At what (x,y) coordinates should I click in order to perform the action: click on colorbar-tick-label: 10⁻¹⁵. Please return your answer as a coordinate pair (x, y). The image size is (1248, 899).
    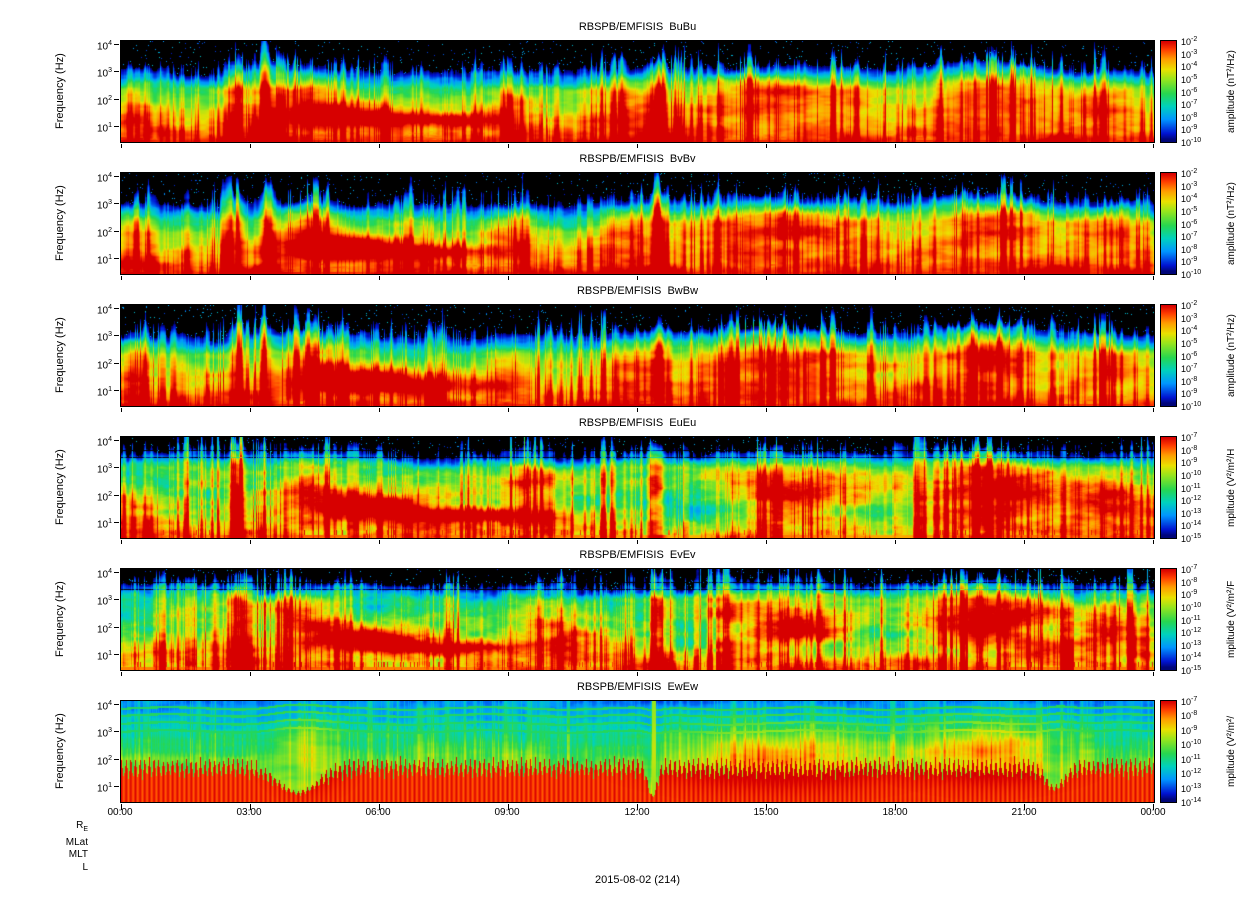
    Looking at the image, I should click on (1191, 538).